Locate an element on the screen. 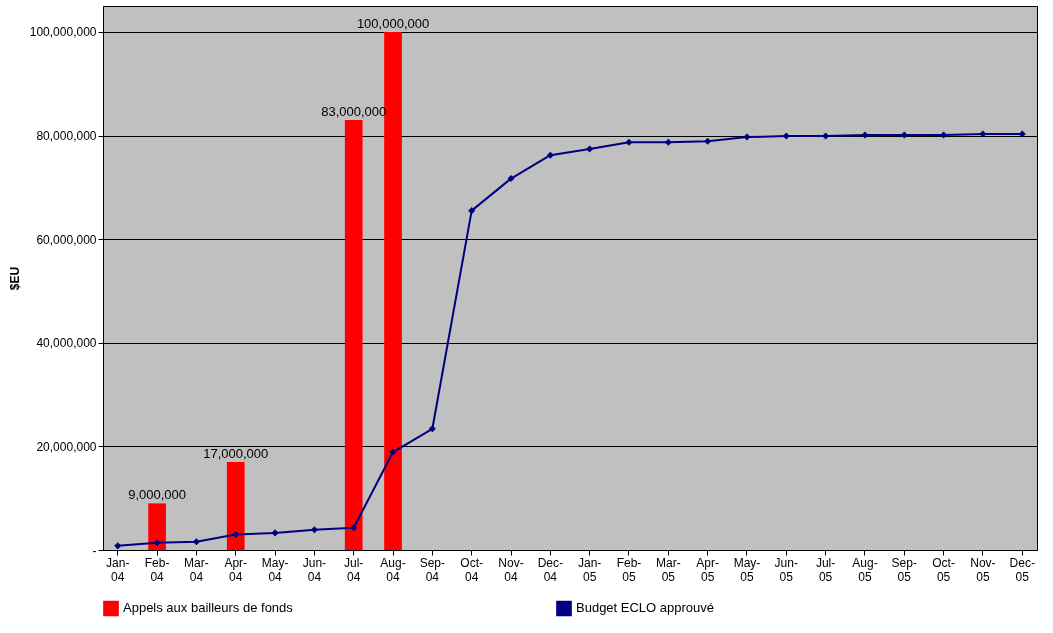 This screenshot has width=1053, height=633. x-tick-label: May-04 is located at coordinates (275, 569).